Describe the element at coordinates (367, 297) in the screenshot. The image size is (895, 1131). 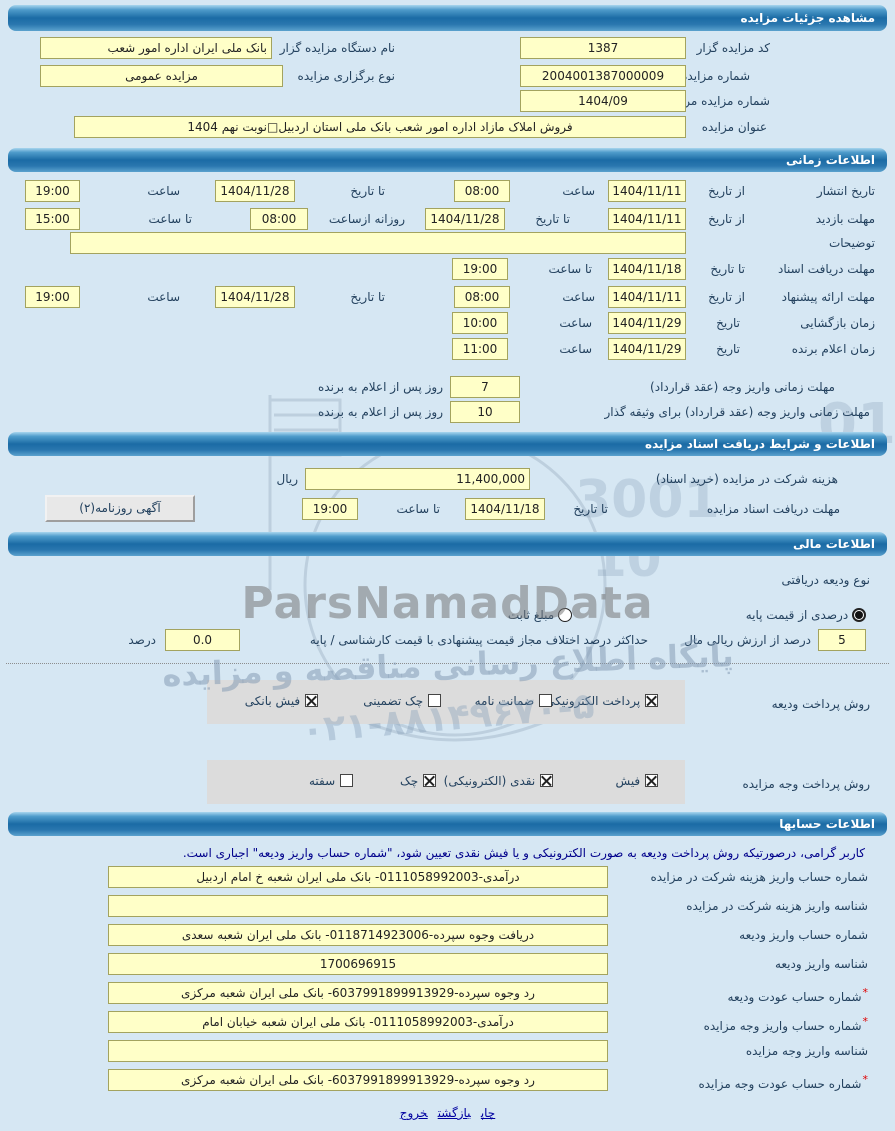
I see `offer-to-label: تا تاریخ` at that location.